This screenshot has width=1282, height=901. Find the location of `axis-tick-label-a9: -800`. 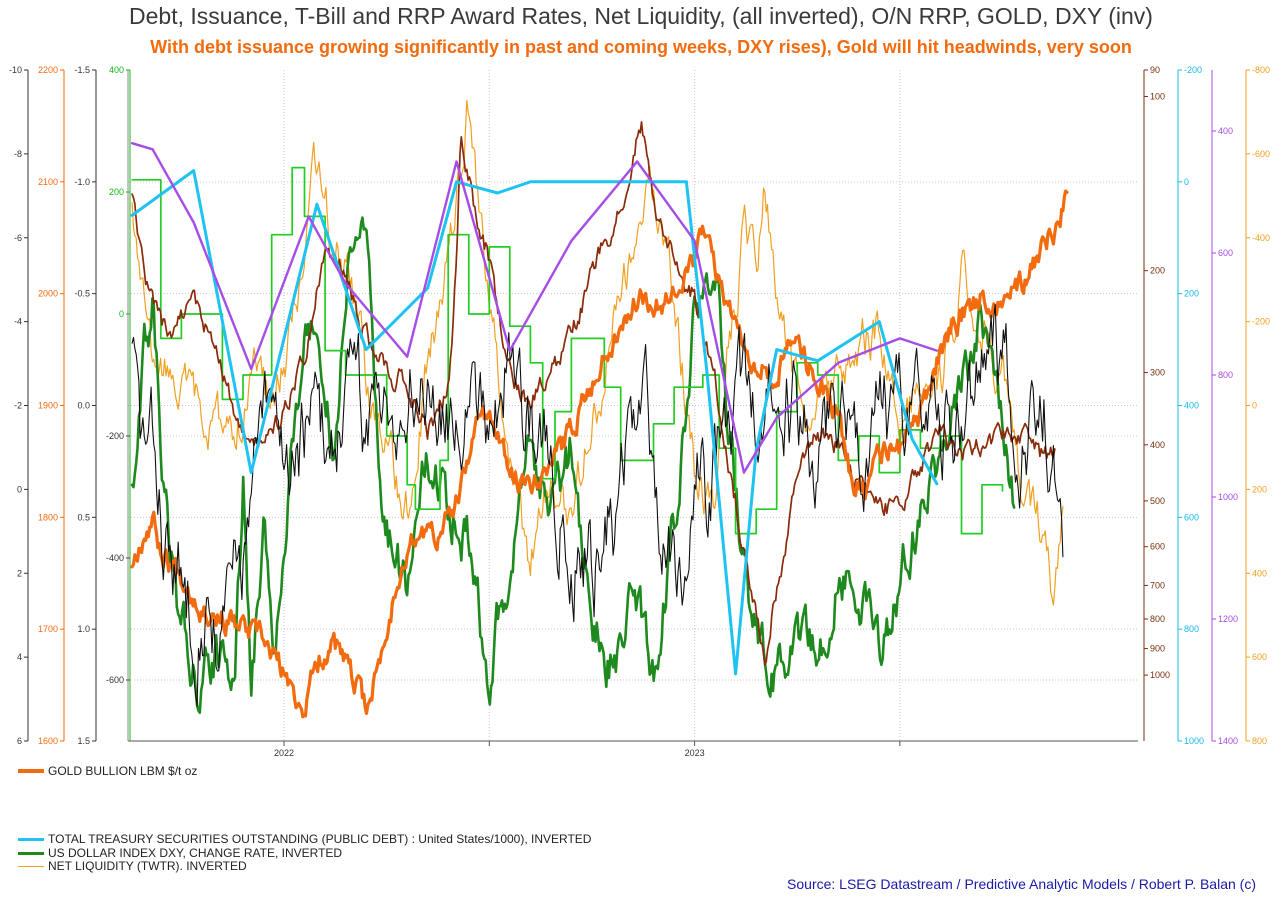

axis-tick-label-a9: -800 is located at coordinates (1261, 70).